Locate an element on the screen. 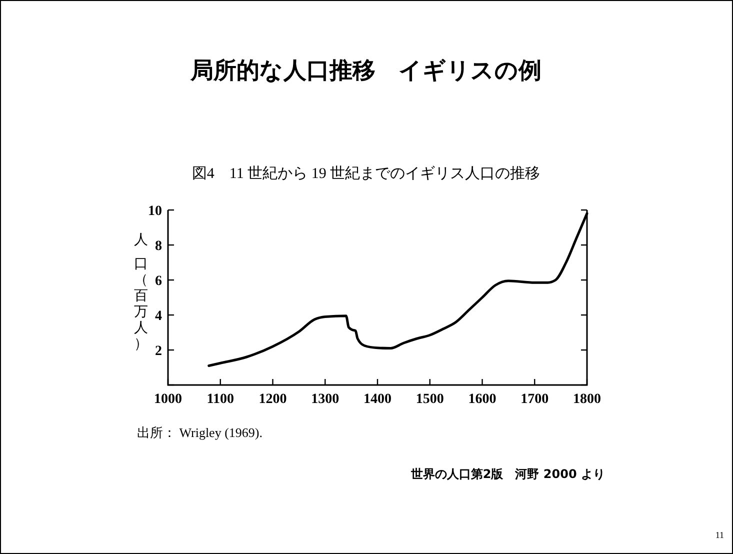 This screenshot has height=554, width=733. y-tick-label: 4 is located at coordinates (158, 316).